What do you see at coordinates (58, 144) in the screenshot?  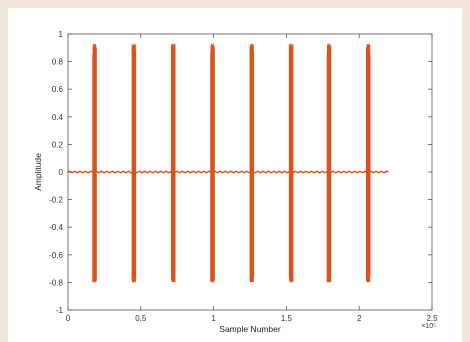 I see `y-tick-label: 0.2` at bounding box center [58, 144].